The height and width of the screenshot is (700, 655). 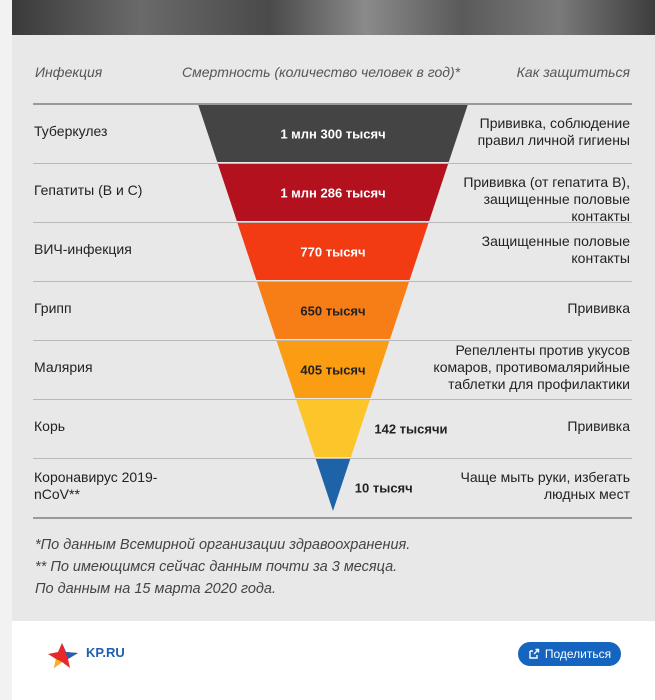 I want to click on share-icon, so click(x=534, y=653).